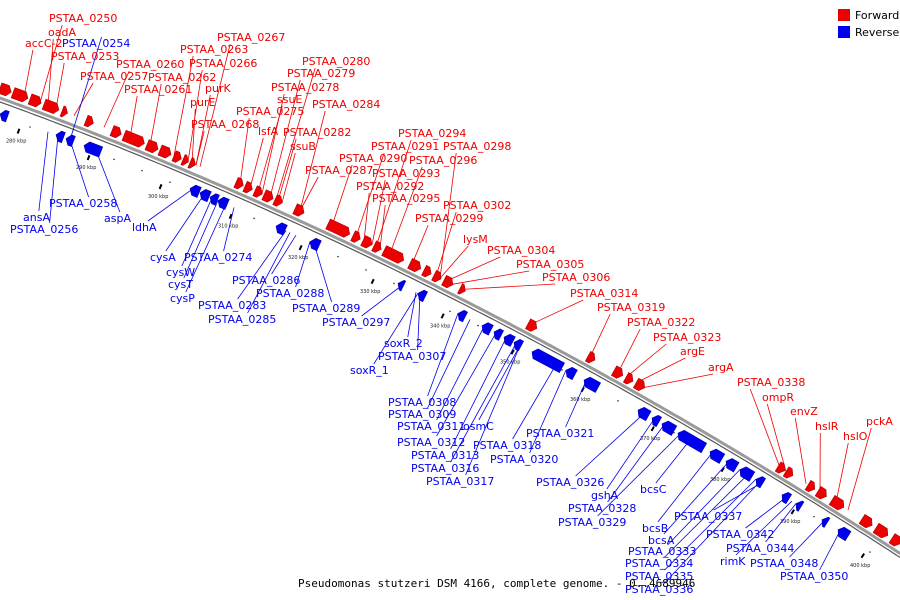 This screenshot has width=900, height=600. What do you see at coordinates (868, 24) in the screenshot?
I see `legend: Forward Reverse` at bounding box center [868, 24].